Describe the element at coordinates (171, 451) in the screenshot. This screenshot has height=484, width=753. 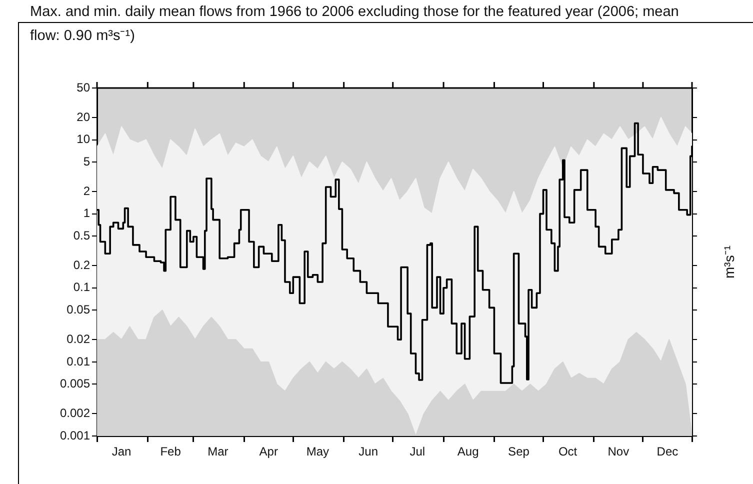
I see `x-tick-label: Feb` at that location.